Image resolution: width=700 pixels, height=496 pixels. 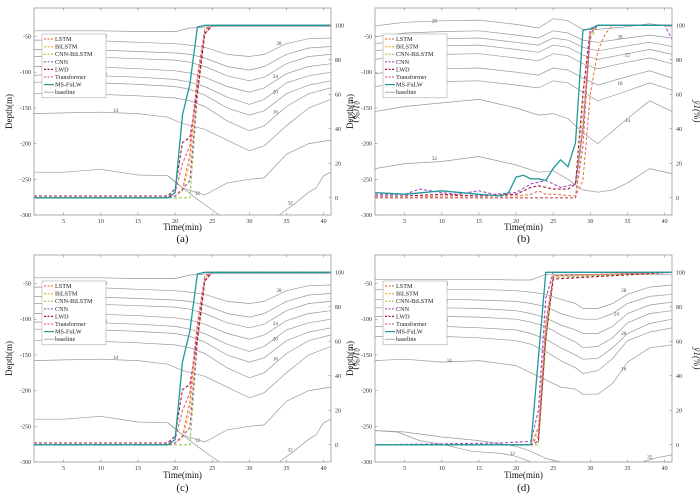 I want to click on x-tick-label: 30, so click(x=590, y=469).